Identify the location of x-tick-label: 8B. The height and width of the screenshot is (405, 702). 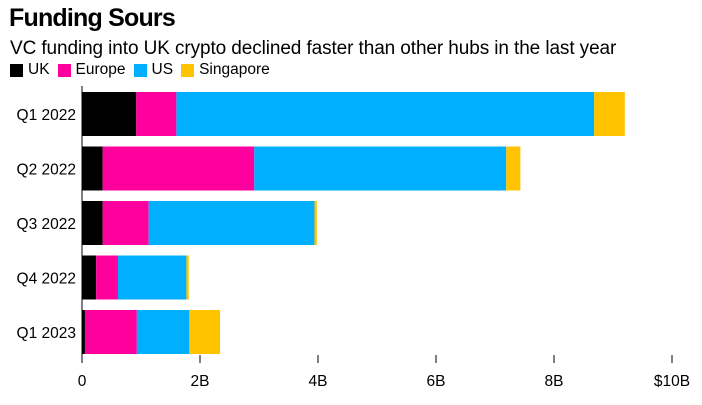
(554, 381).